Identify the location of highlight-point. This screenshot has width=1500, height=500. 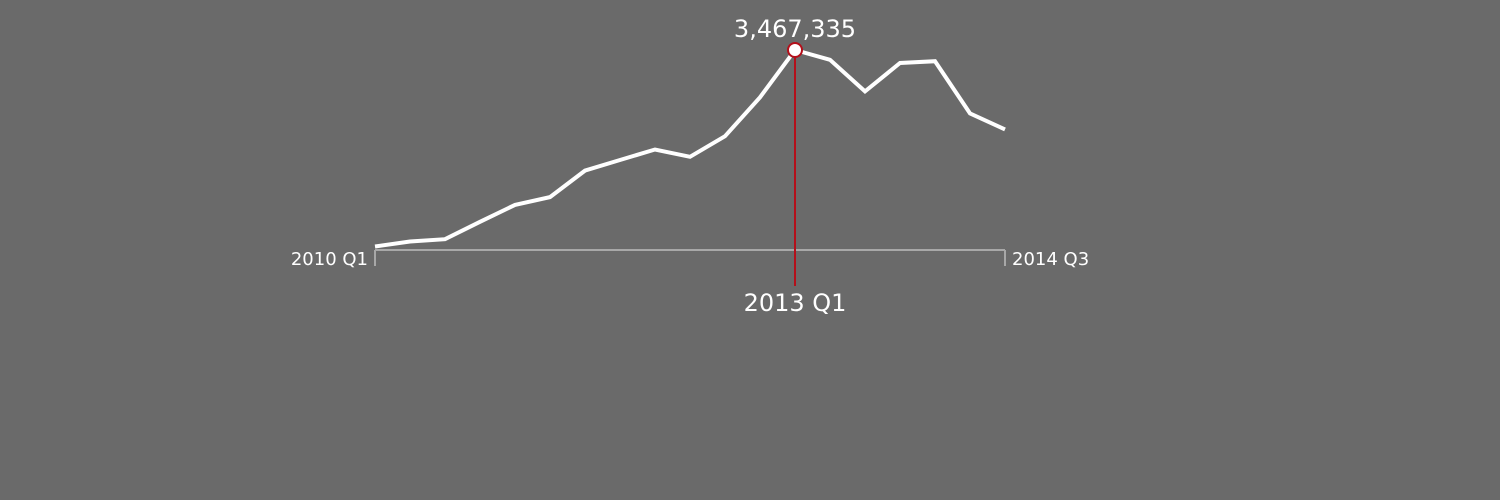
(795, 50).